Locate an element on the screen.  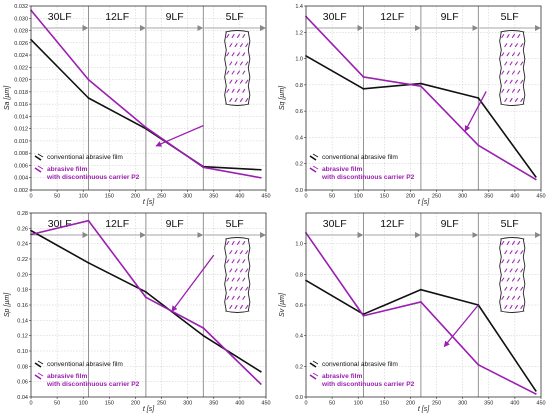
y-tick-label: 0.004 is located at coordinates (21, 179).